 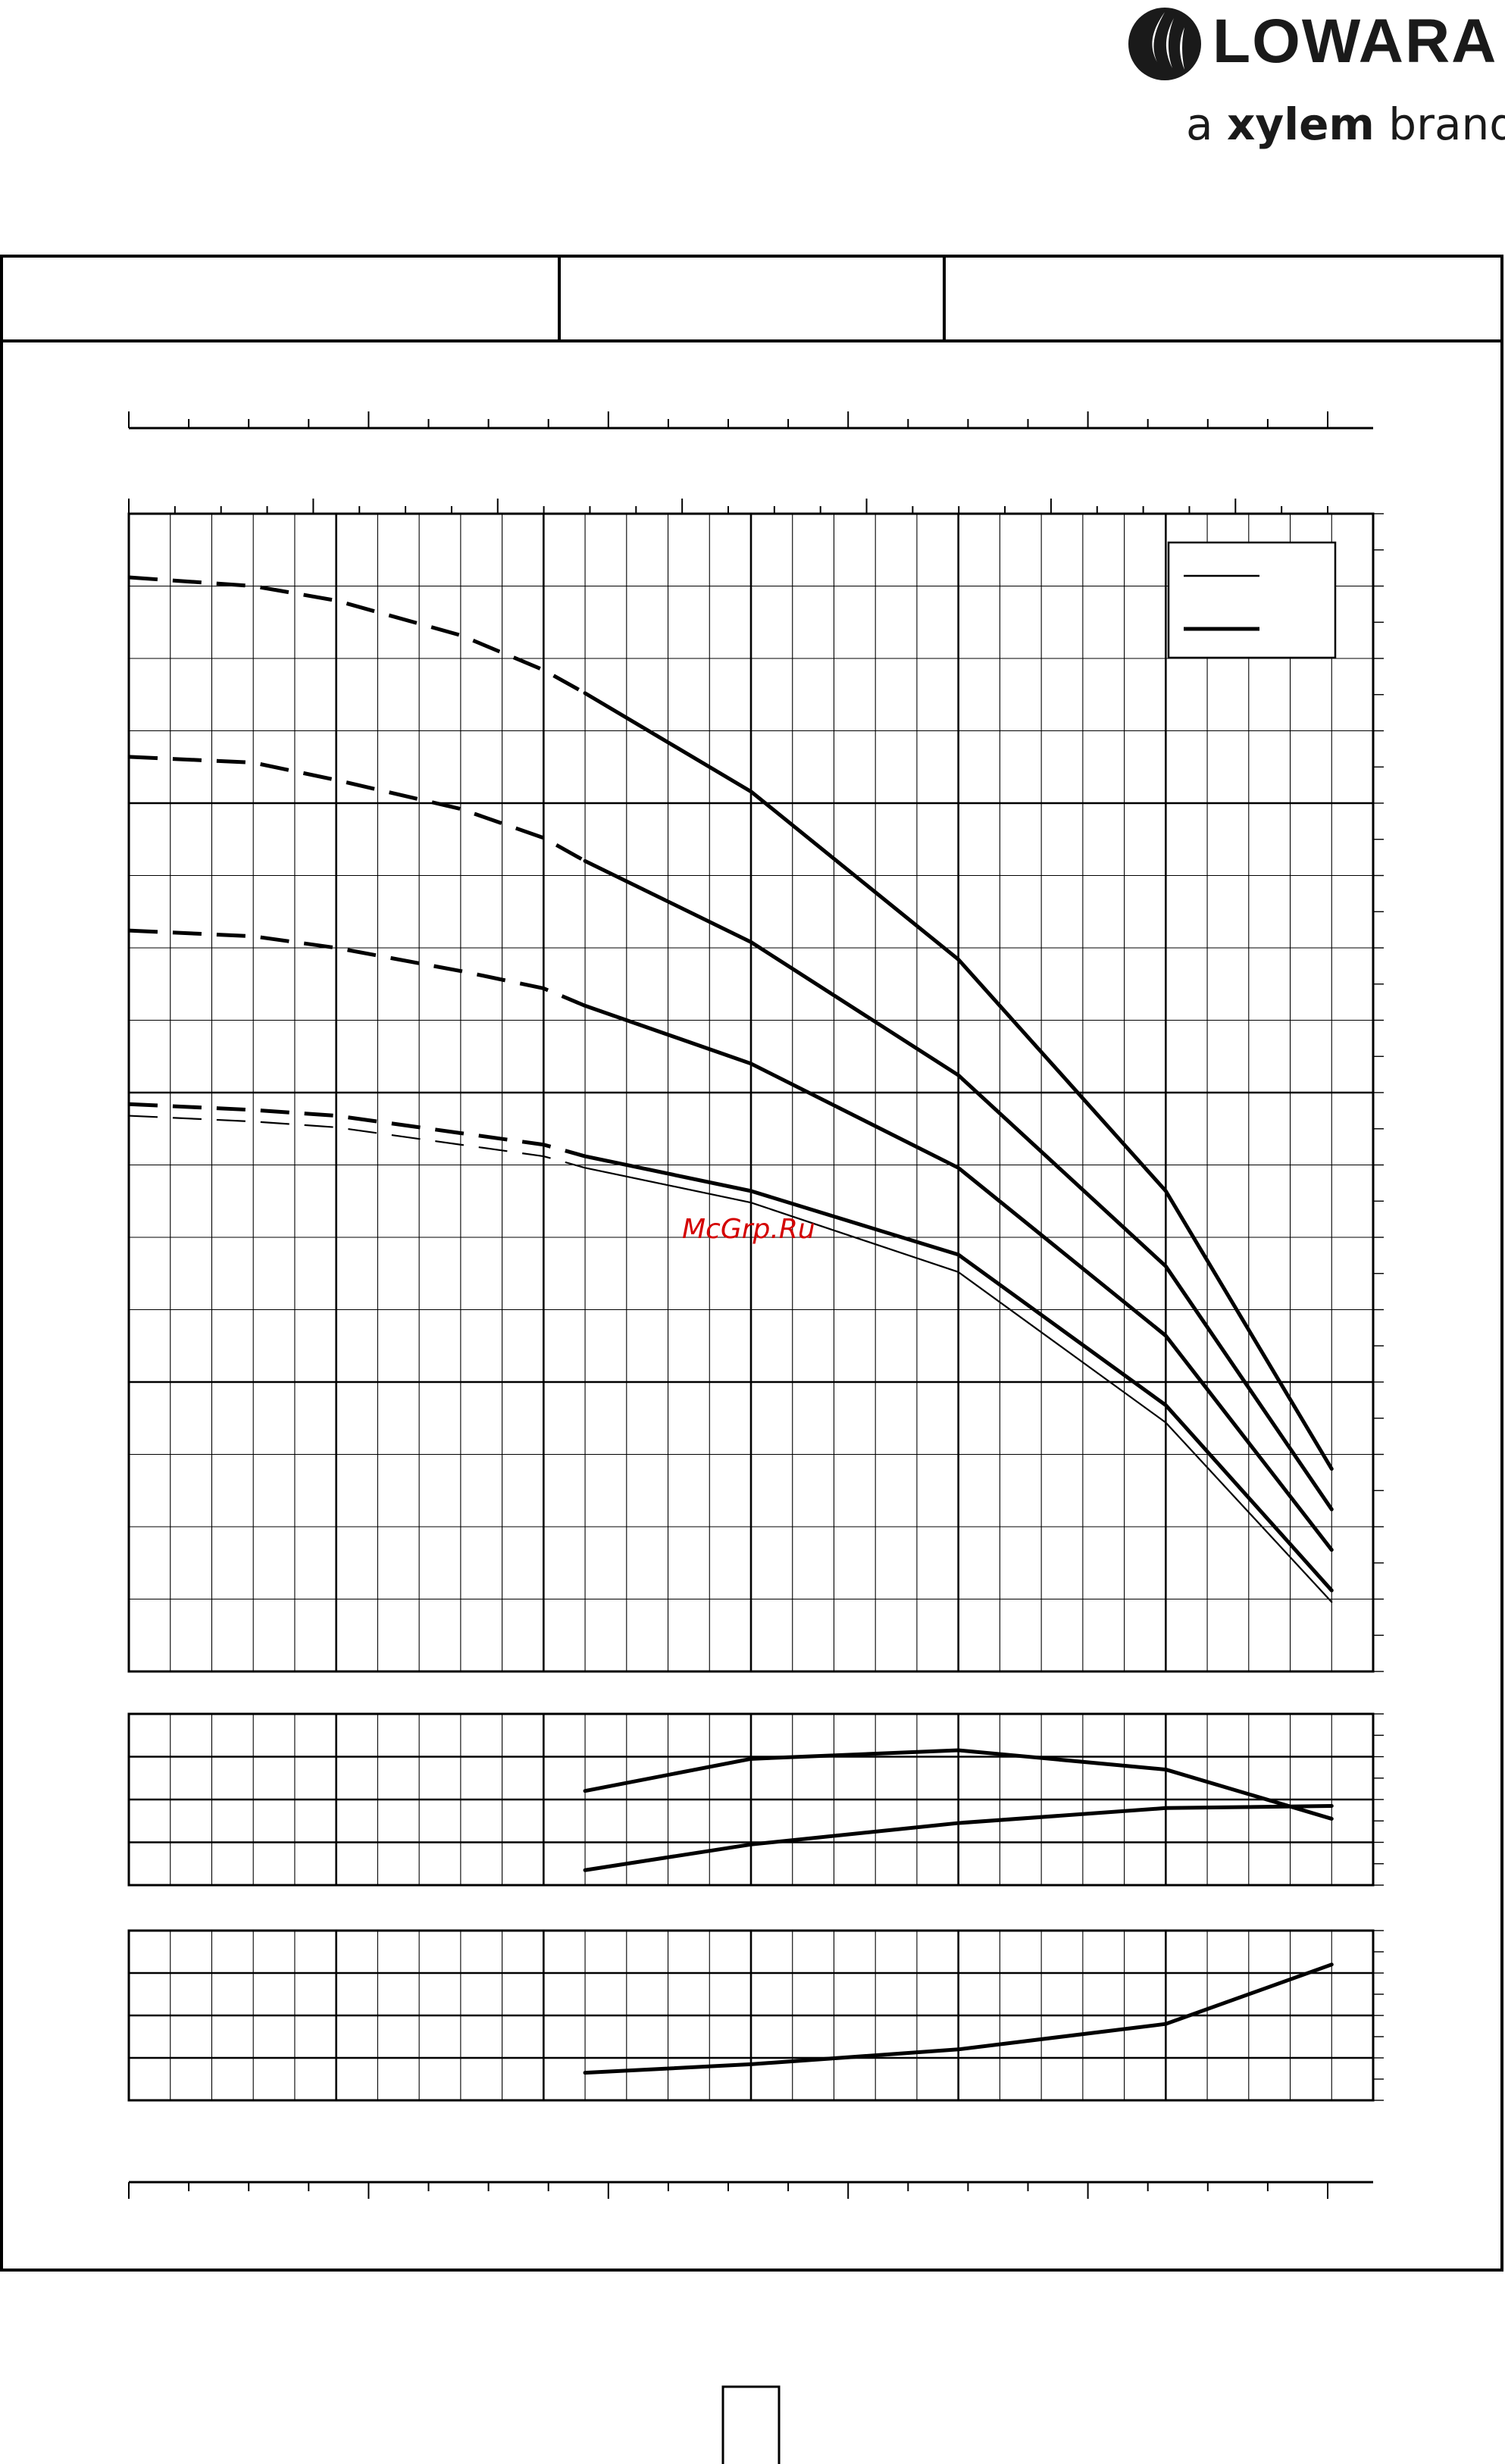 I want to click on brand-tagline: a xylem brand, so click(x=1346, y=124).